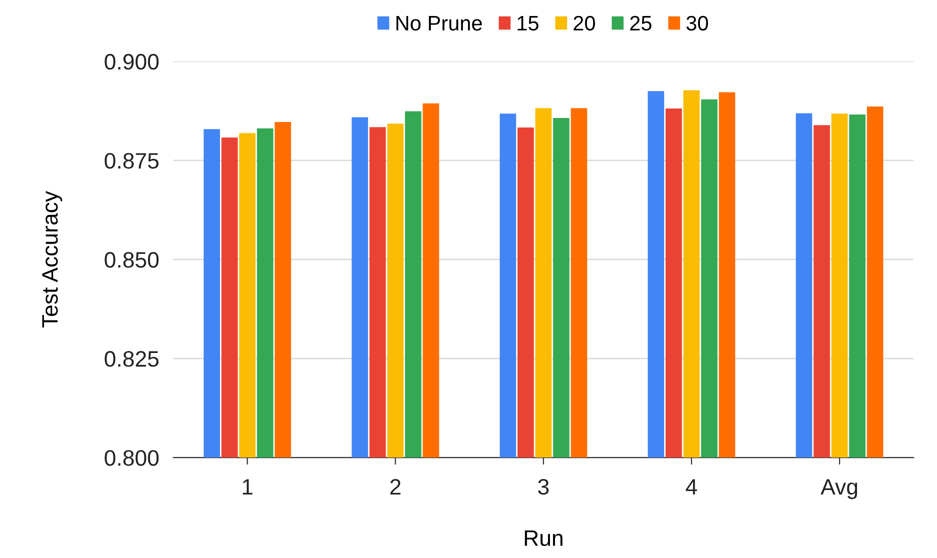 The width and height of the screenshot is (937, 558). Describe the element at coordinates (395, 486) in the screenshot. I see `x-tick-label: 2` at that location.